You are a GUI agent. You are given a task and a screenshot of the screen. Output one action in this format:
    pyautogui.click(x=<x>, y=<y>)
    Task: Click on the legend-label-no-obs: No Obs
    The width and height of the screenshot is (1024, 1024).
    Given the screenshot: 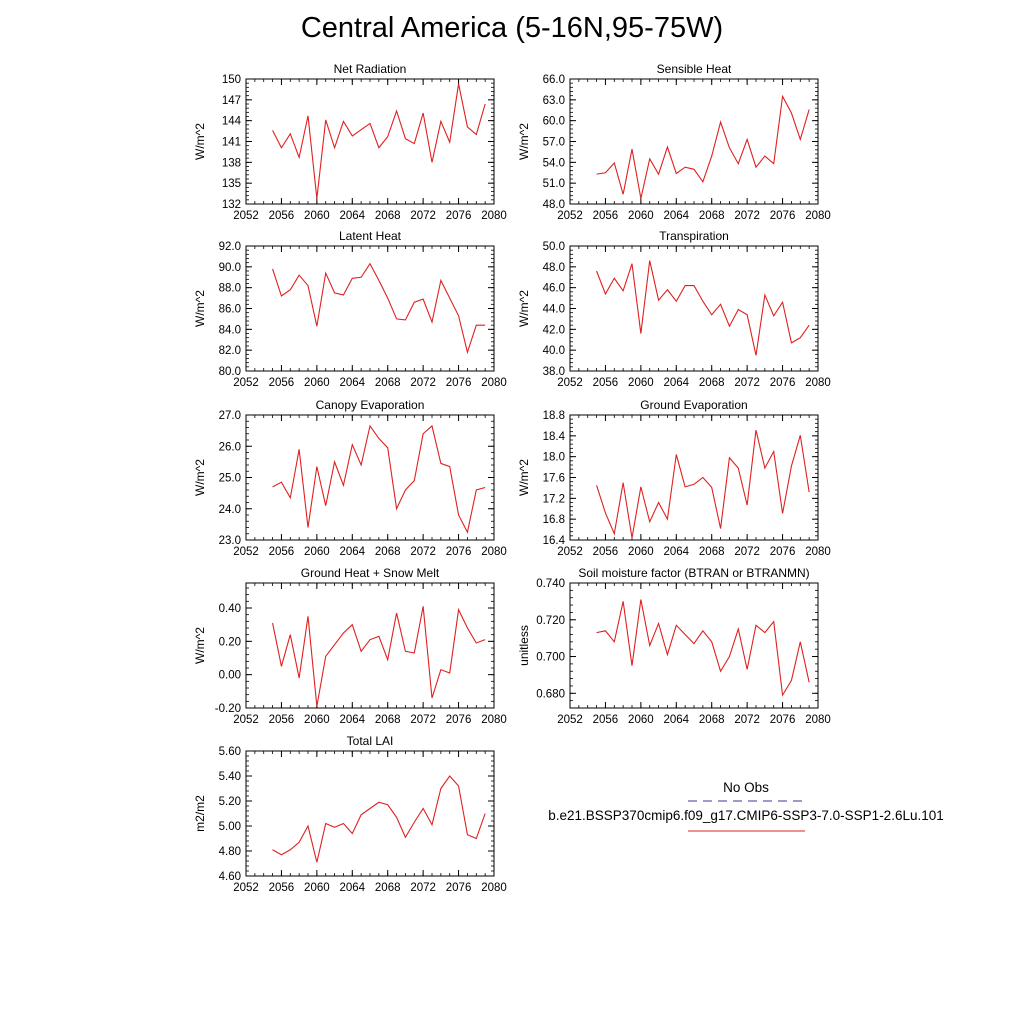 What is the action you would take?
    pyautogui.click(x=746, y=787)
    